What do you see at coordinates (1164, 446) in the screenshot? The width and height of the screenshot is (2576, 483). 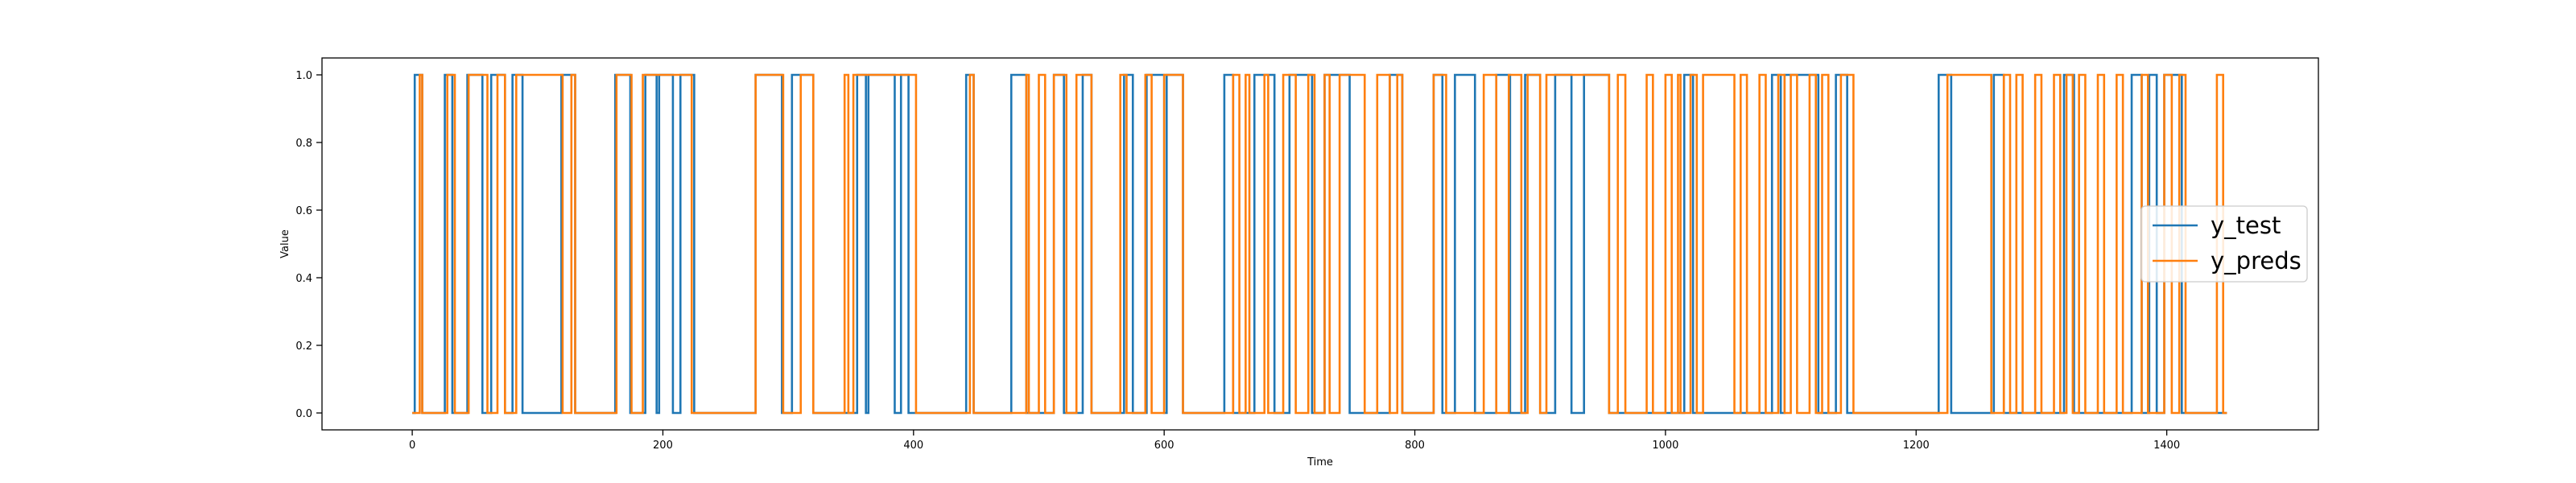 I see `x-tick-label: 600` at bounding box center [1164, 446].